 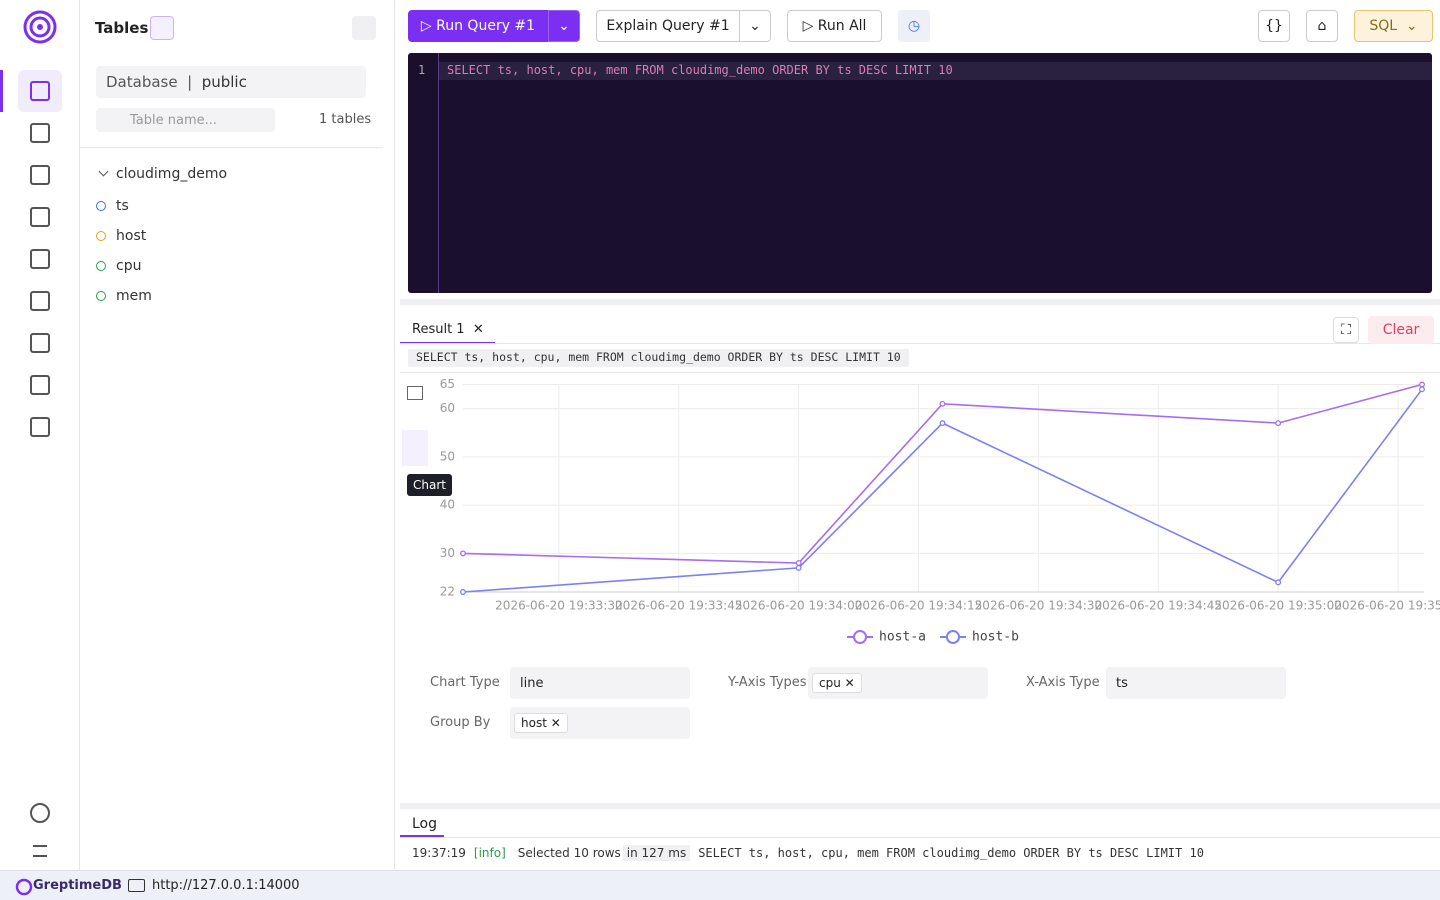 What do you see at coordinates (460, 722) in the screenshot?
I see `setting-label: Group By` at bounding box center [460, 722].